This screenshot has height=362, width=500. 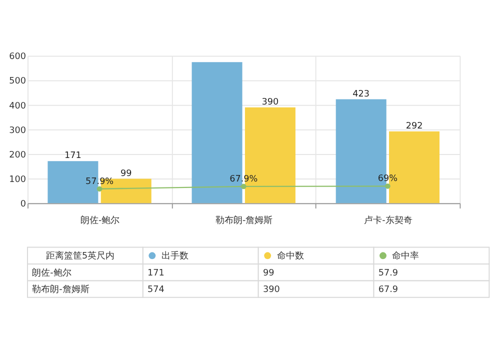 What do you see at coordinates (61, 290) in the screenshot?
I see `category-label: 勒布朗-詹姆斯` at bounding box center [61, 290].